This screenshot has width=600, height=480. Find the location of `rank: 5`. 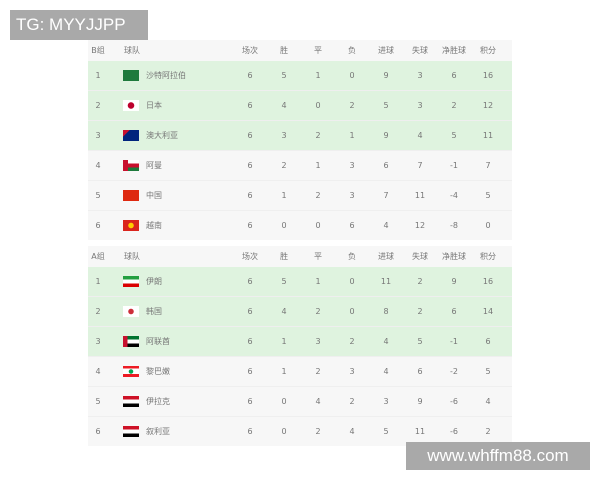

rank: 5 is located at coordinates (98, 401).